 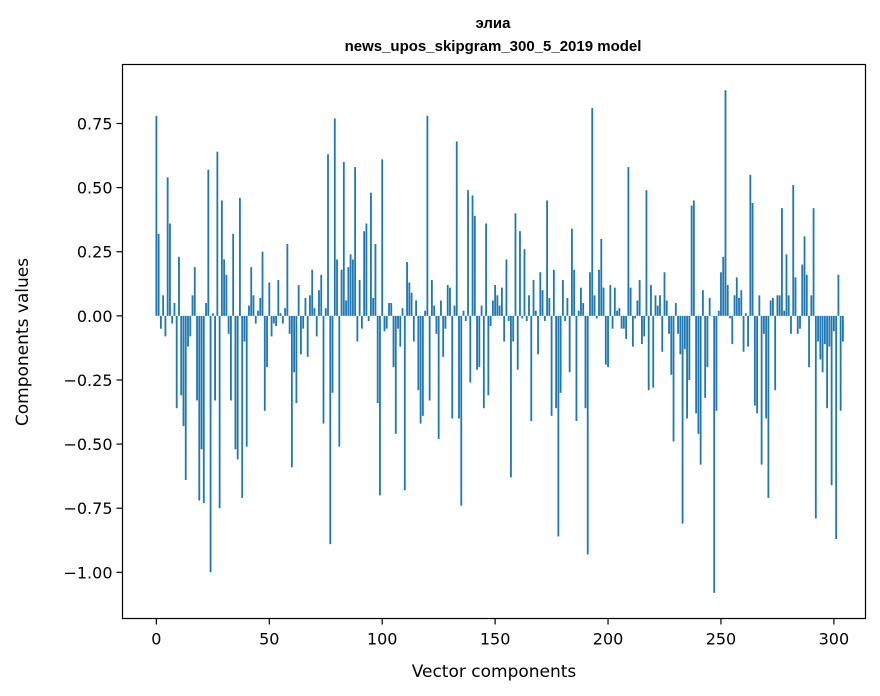 I want to click on y-tick-label: 0.75, so click(x=95, y=123).